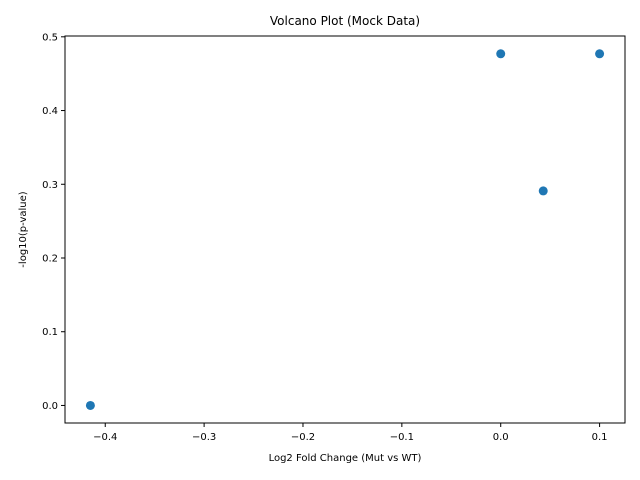 The height and width of the screenshot is (480, 640). I want to click on x-axis-label: Log2 Fold Change (Mut vs WT), so click(345, 458).